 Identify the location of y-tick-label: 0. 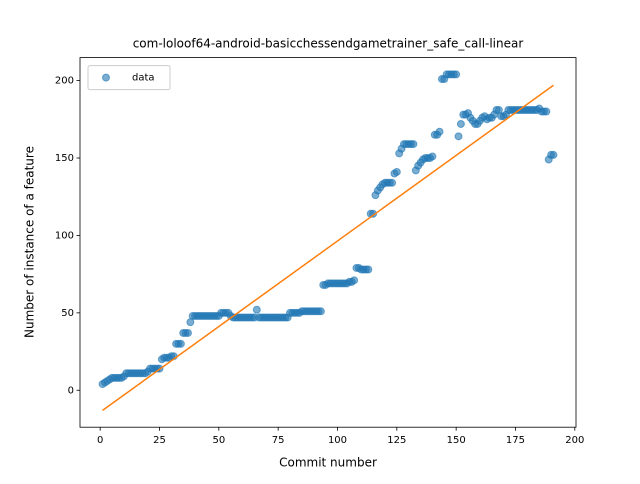
(71, 390).